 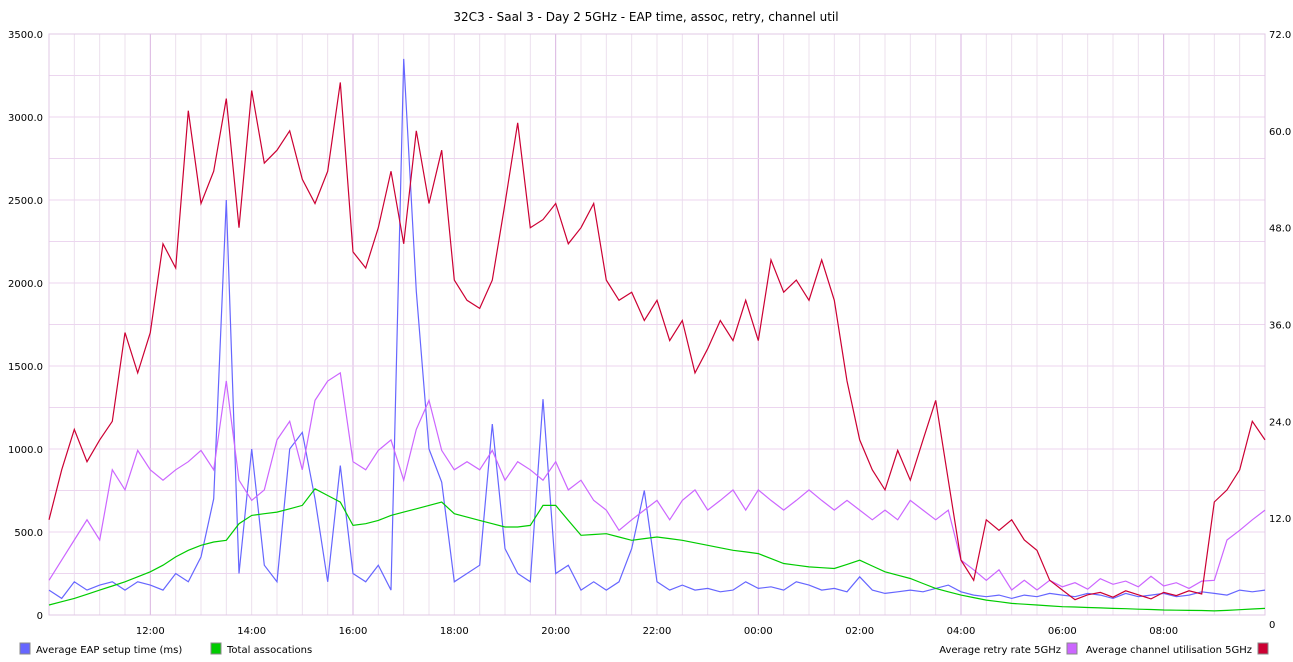 I want to click on right-axis-tick-label: 12.0, so click(x=1280, y=519).